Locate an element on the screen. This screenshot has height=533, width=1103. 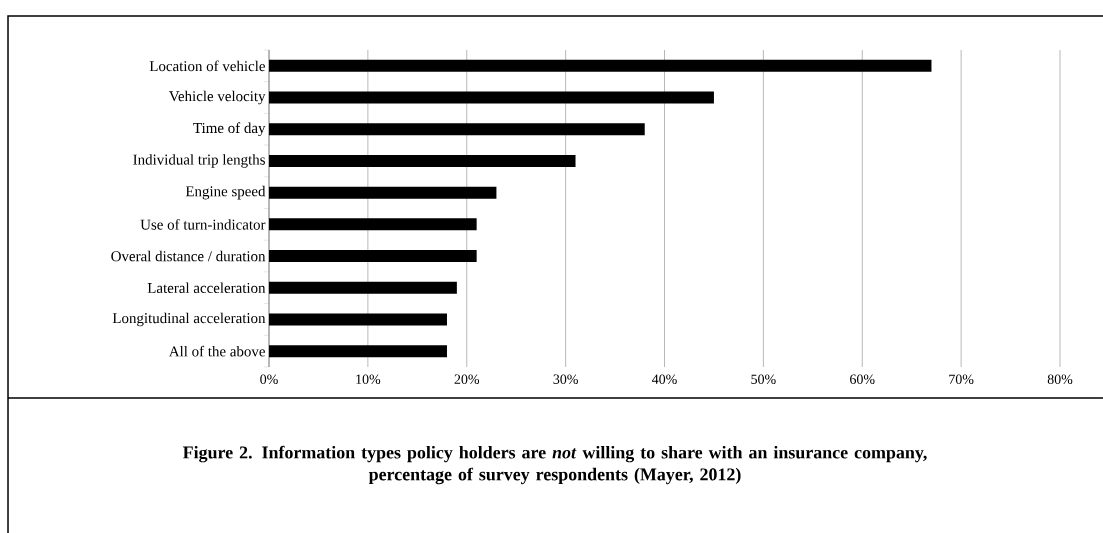
x-tick-label: 70% is located at coordinates (961, 379).